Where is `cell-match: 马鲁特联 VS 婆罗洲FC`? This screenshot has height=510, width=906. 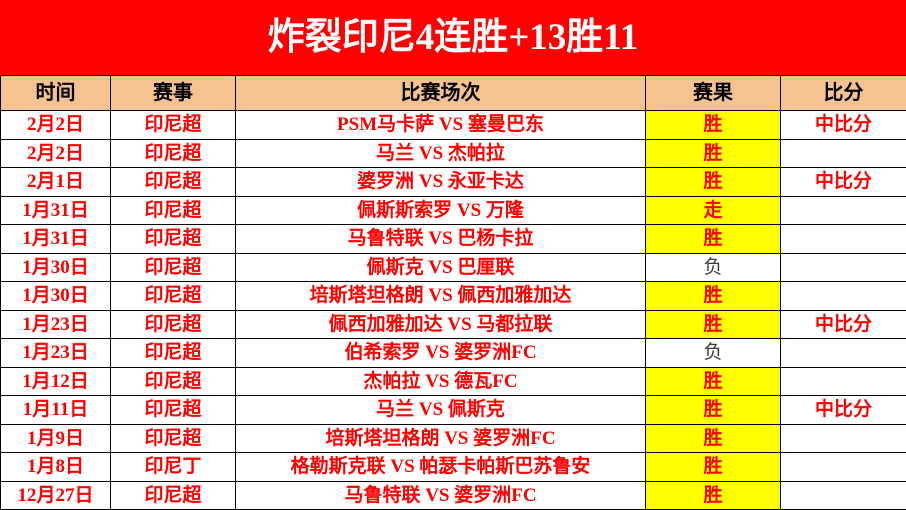
cell-match: 马鲁特联 VS 婆罗洲FC is located at coordinates (441, 495).